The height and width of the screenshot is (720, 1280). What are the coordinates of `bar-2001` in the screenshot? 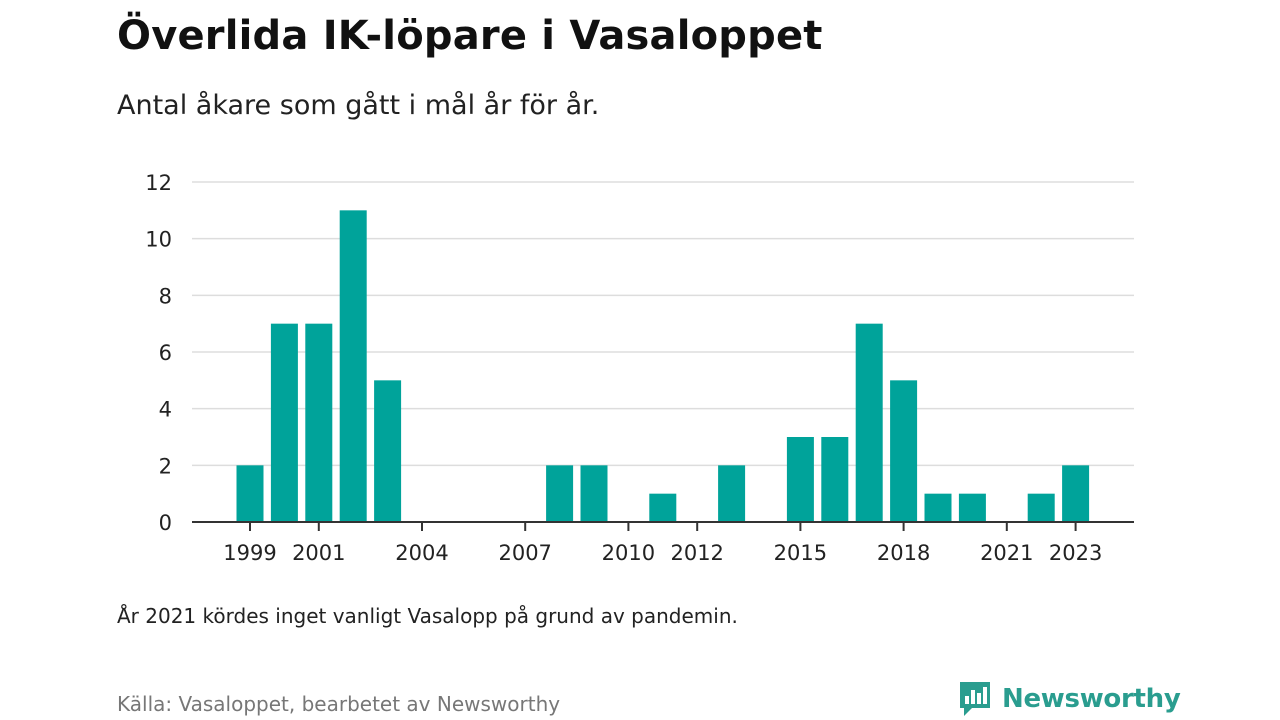 It's located at (319, 422).